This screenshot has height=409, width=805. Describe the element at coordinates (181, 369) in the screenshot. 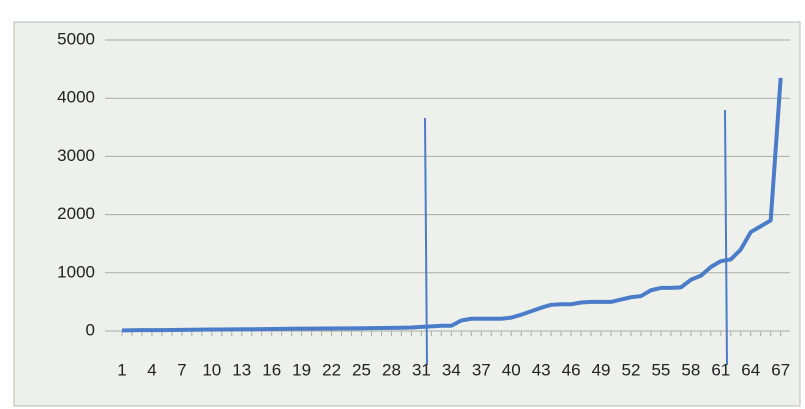

I see `x-tick-label: 7` at that location.